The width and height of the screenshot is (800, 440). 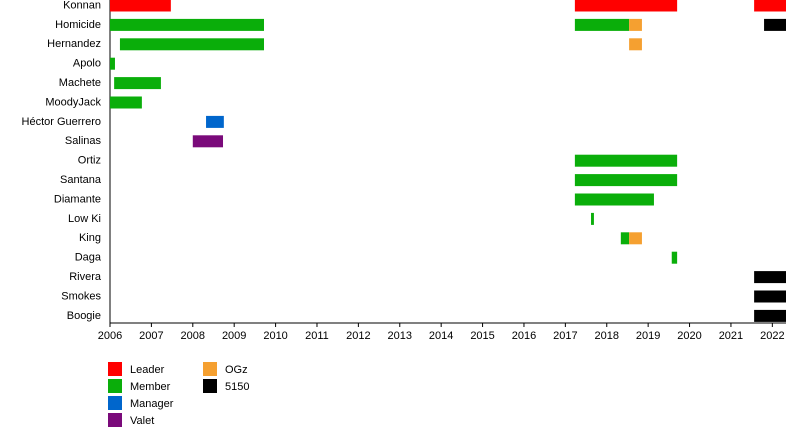 I want to click on y-tick-label: Héctor Guerrero, so click(x=61, y=122).